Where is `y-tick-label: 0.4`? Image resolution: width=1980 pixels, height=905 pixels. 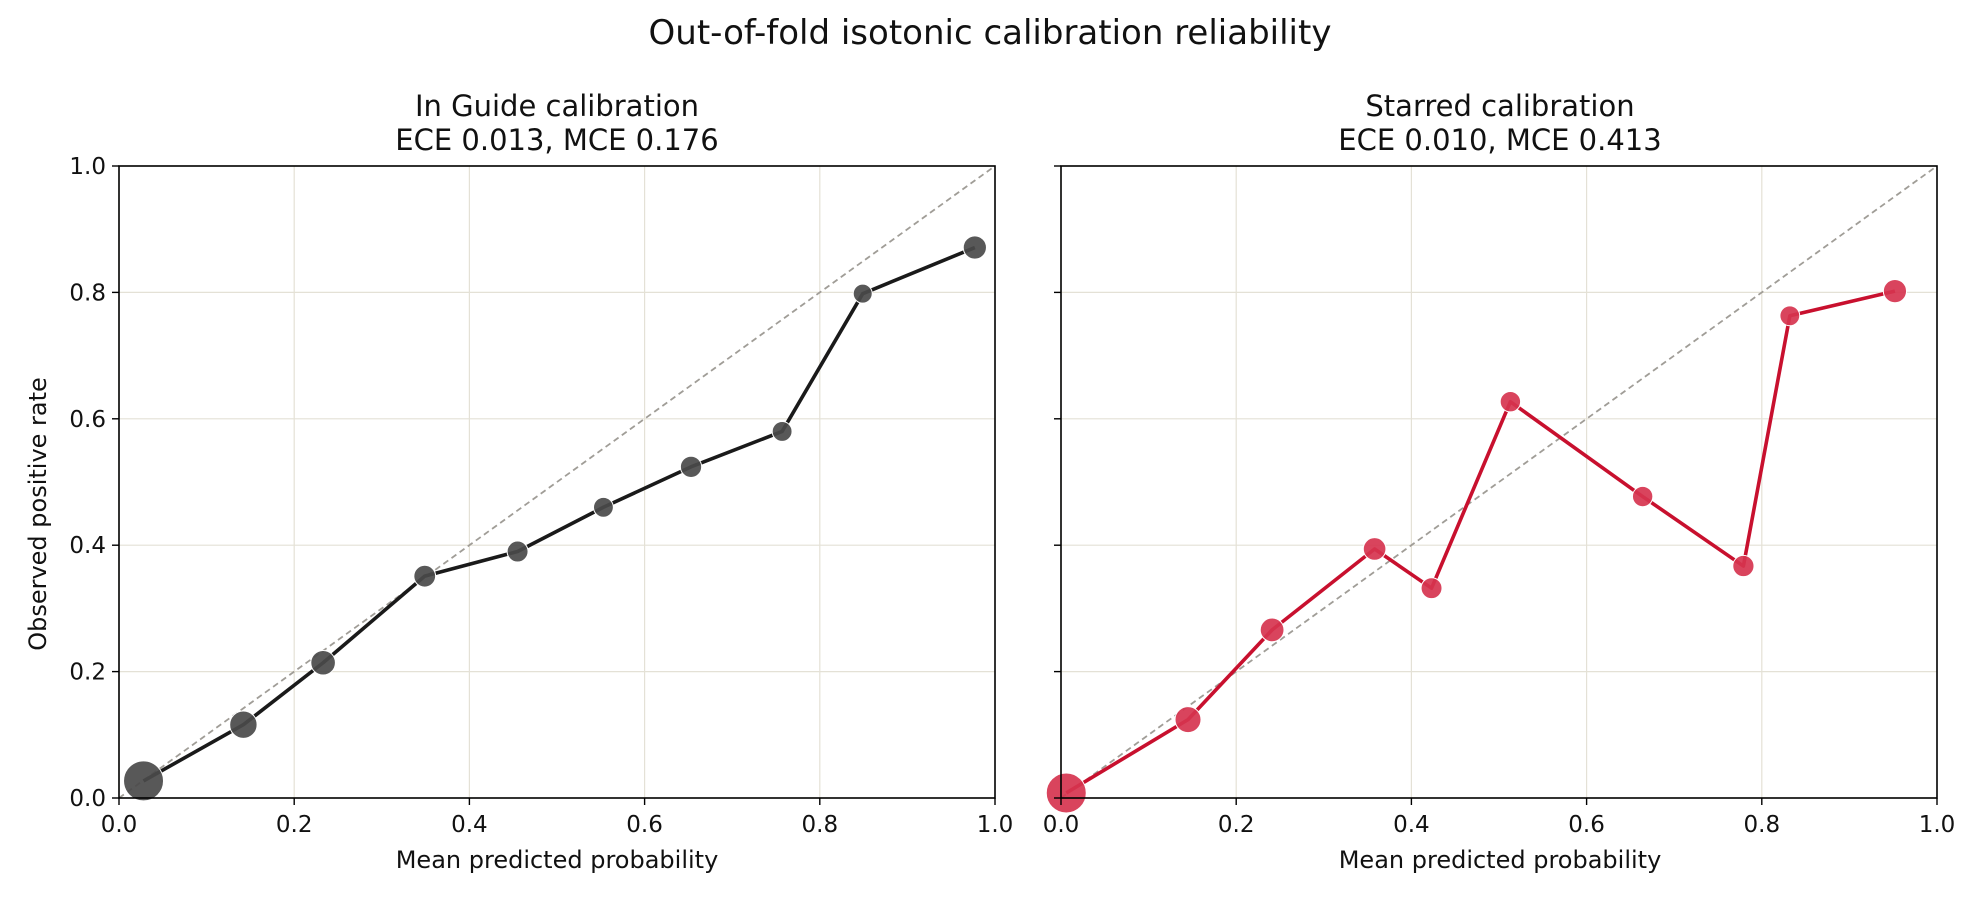
y-tick-label: 0.4 is located at coordinates (87, 546).